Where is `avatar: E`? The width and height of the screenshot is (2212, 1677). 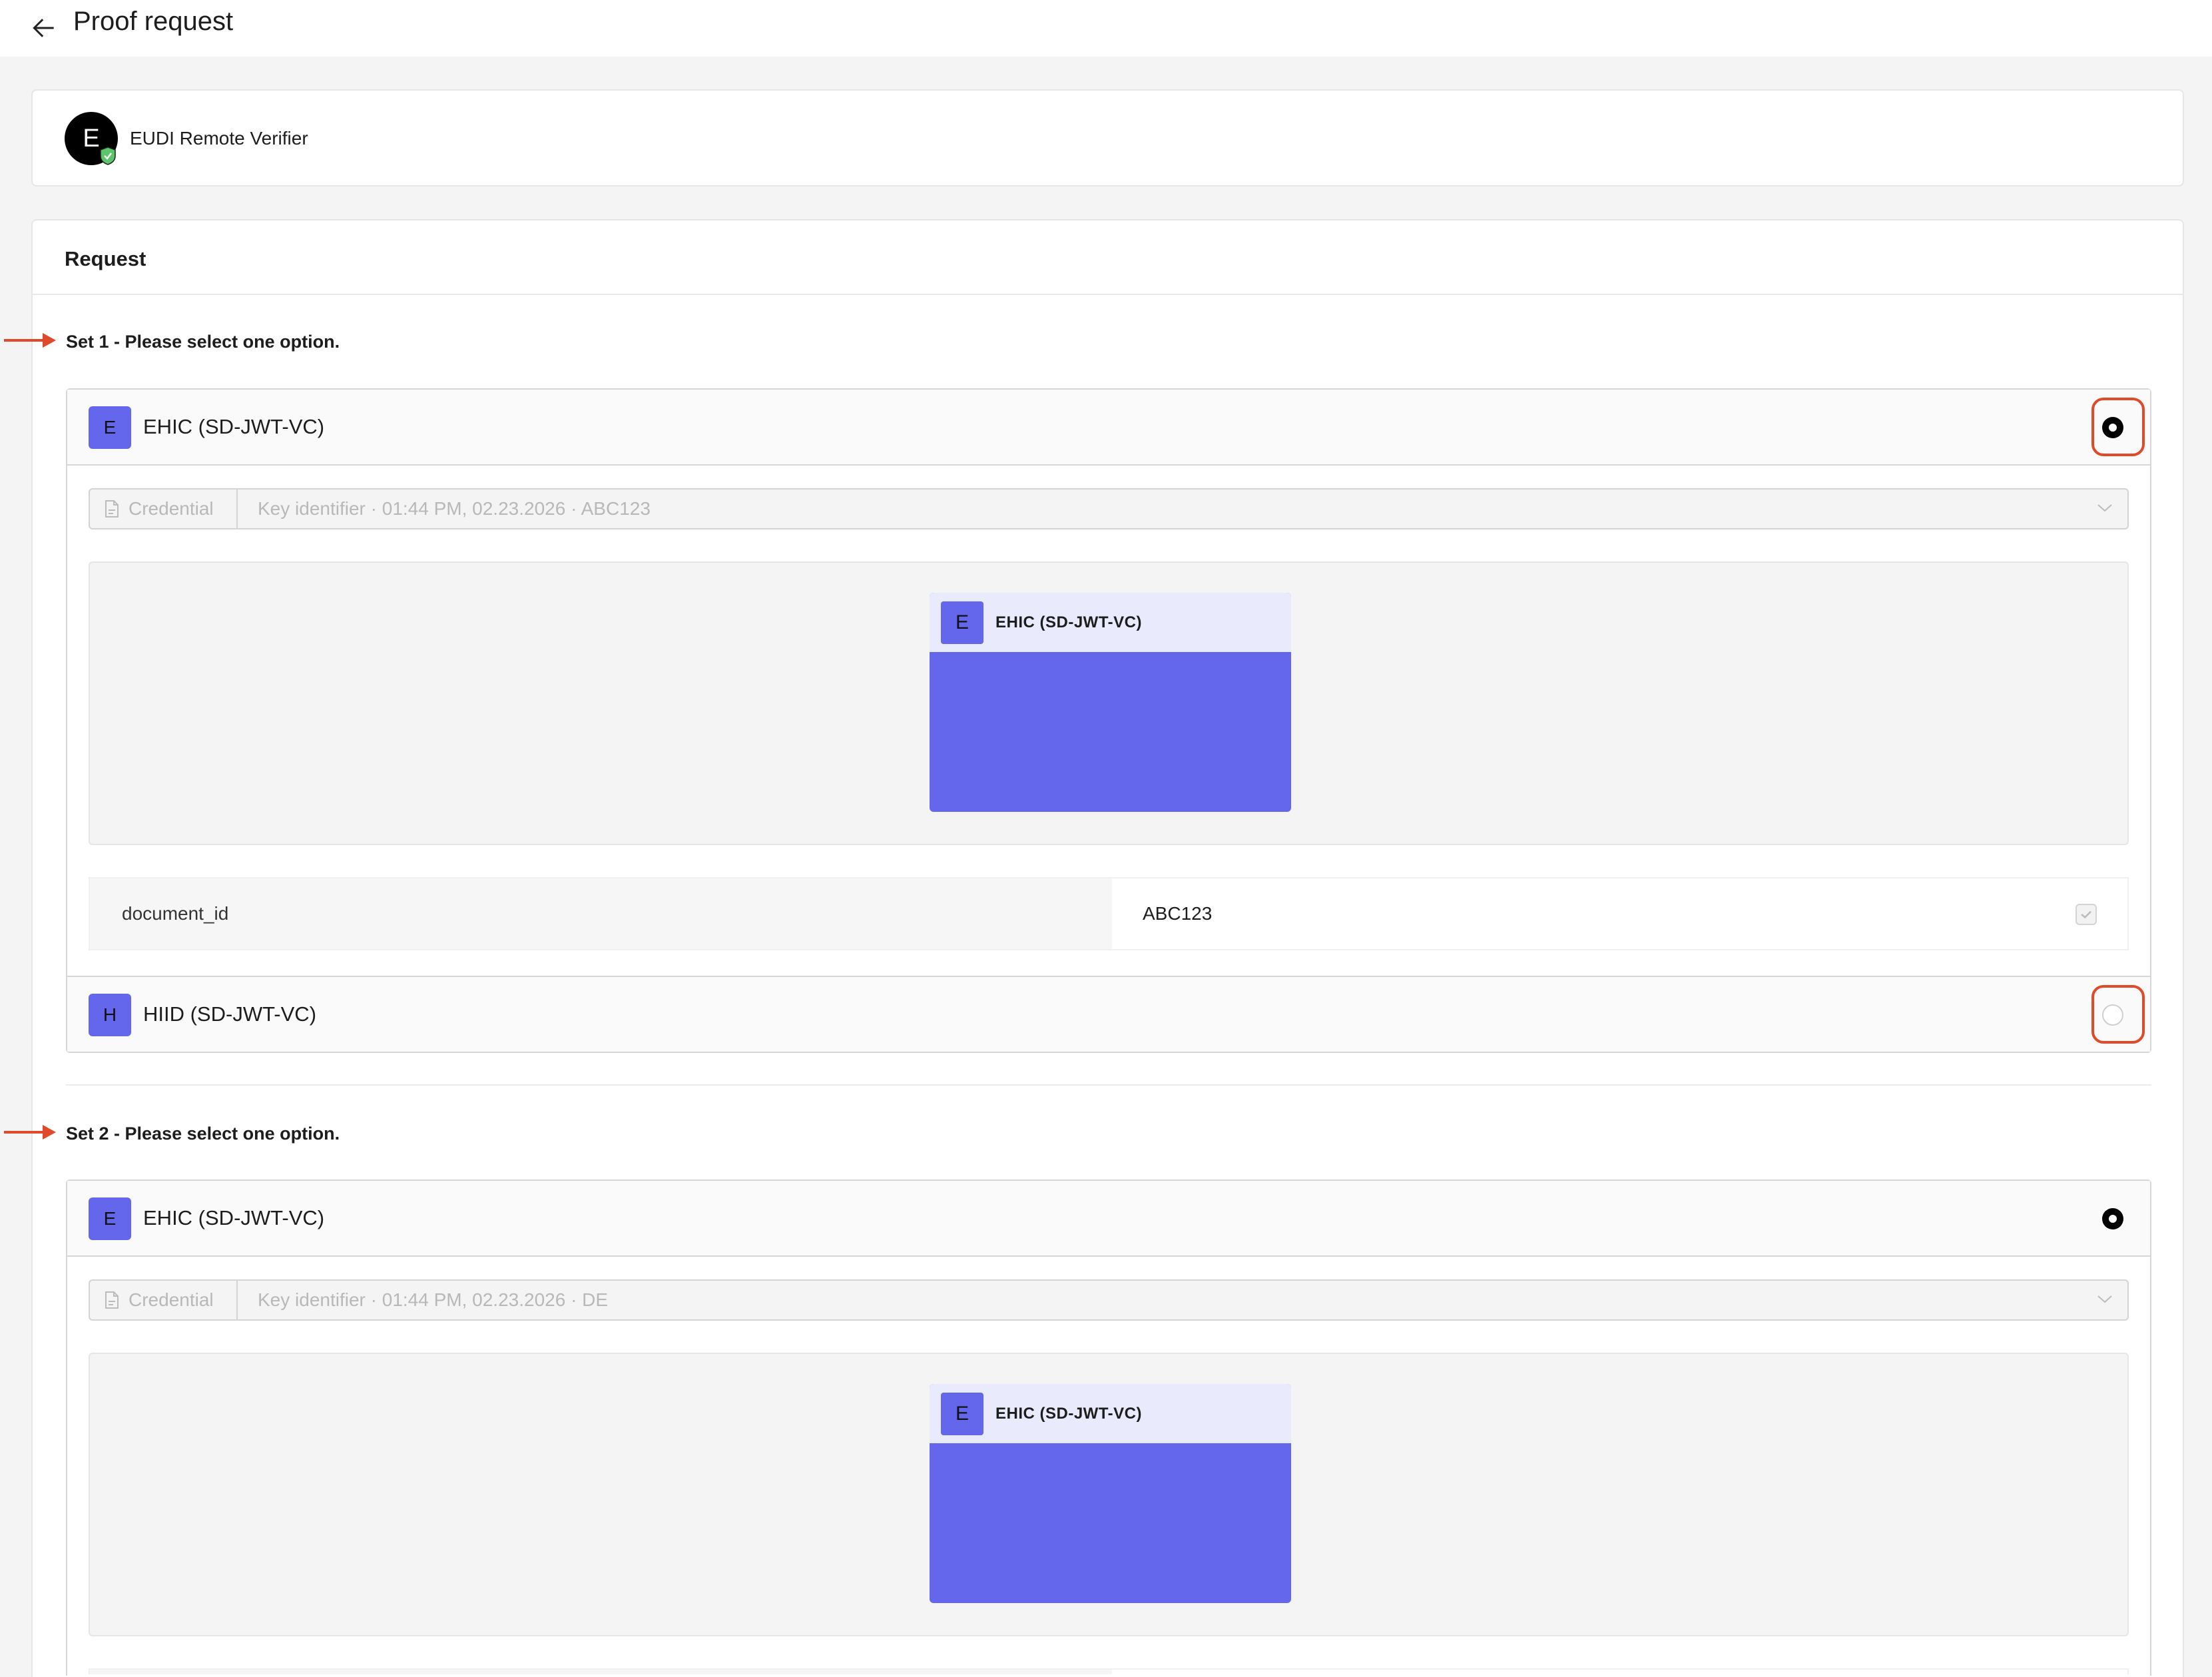
avatar: E is located at coordinates (92, 138).